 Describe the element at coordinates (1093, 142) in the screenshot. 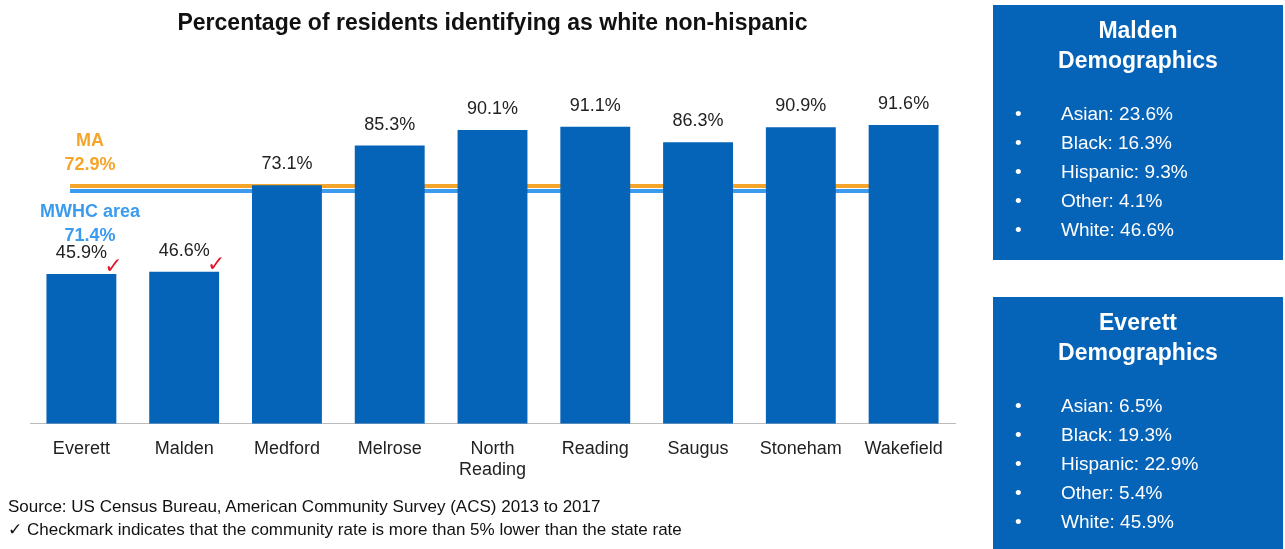

I see `text: • Black: 16.3%` at that location.